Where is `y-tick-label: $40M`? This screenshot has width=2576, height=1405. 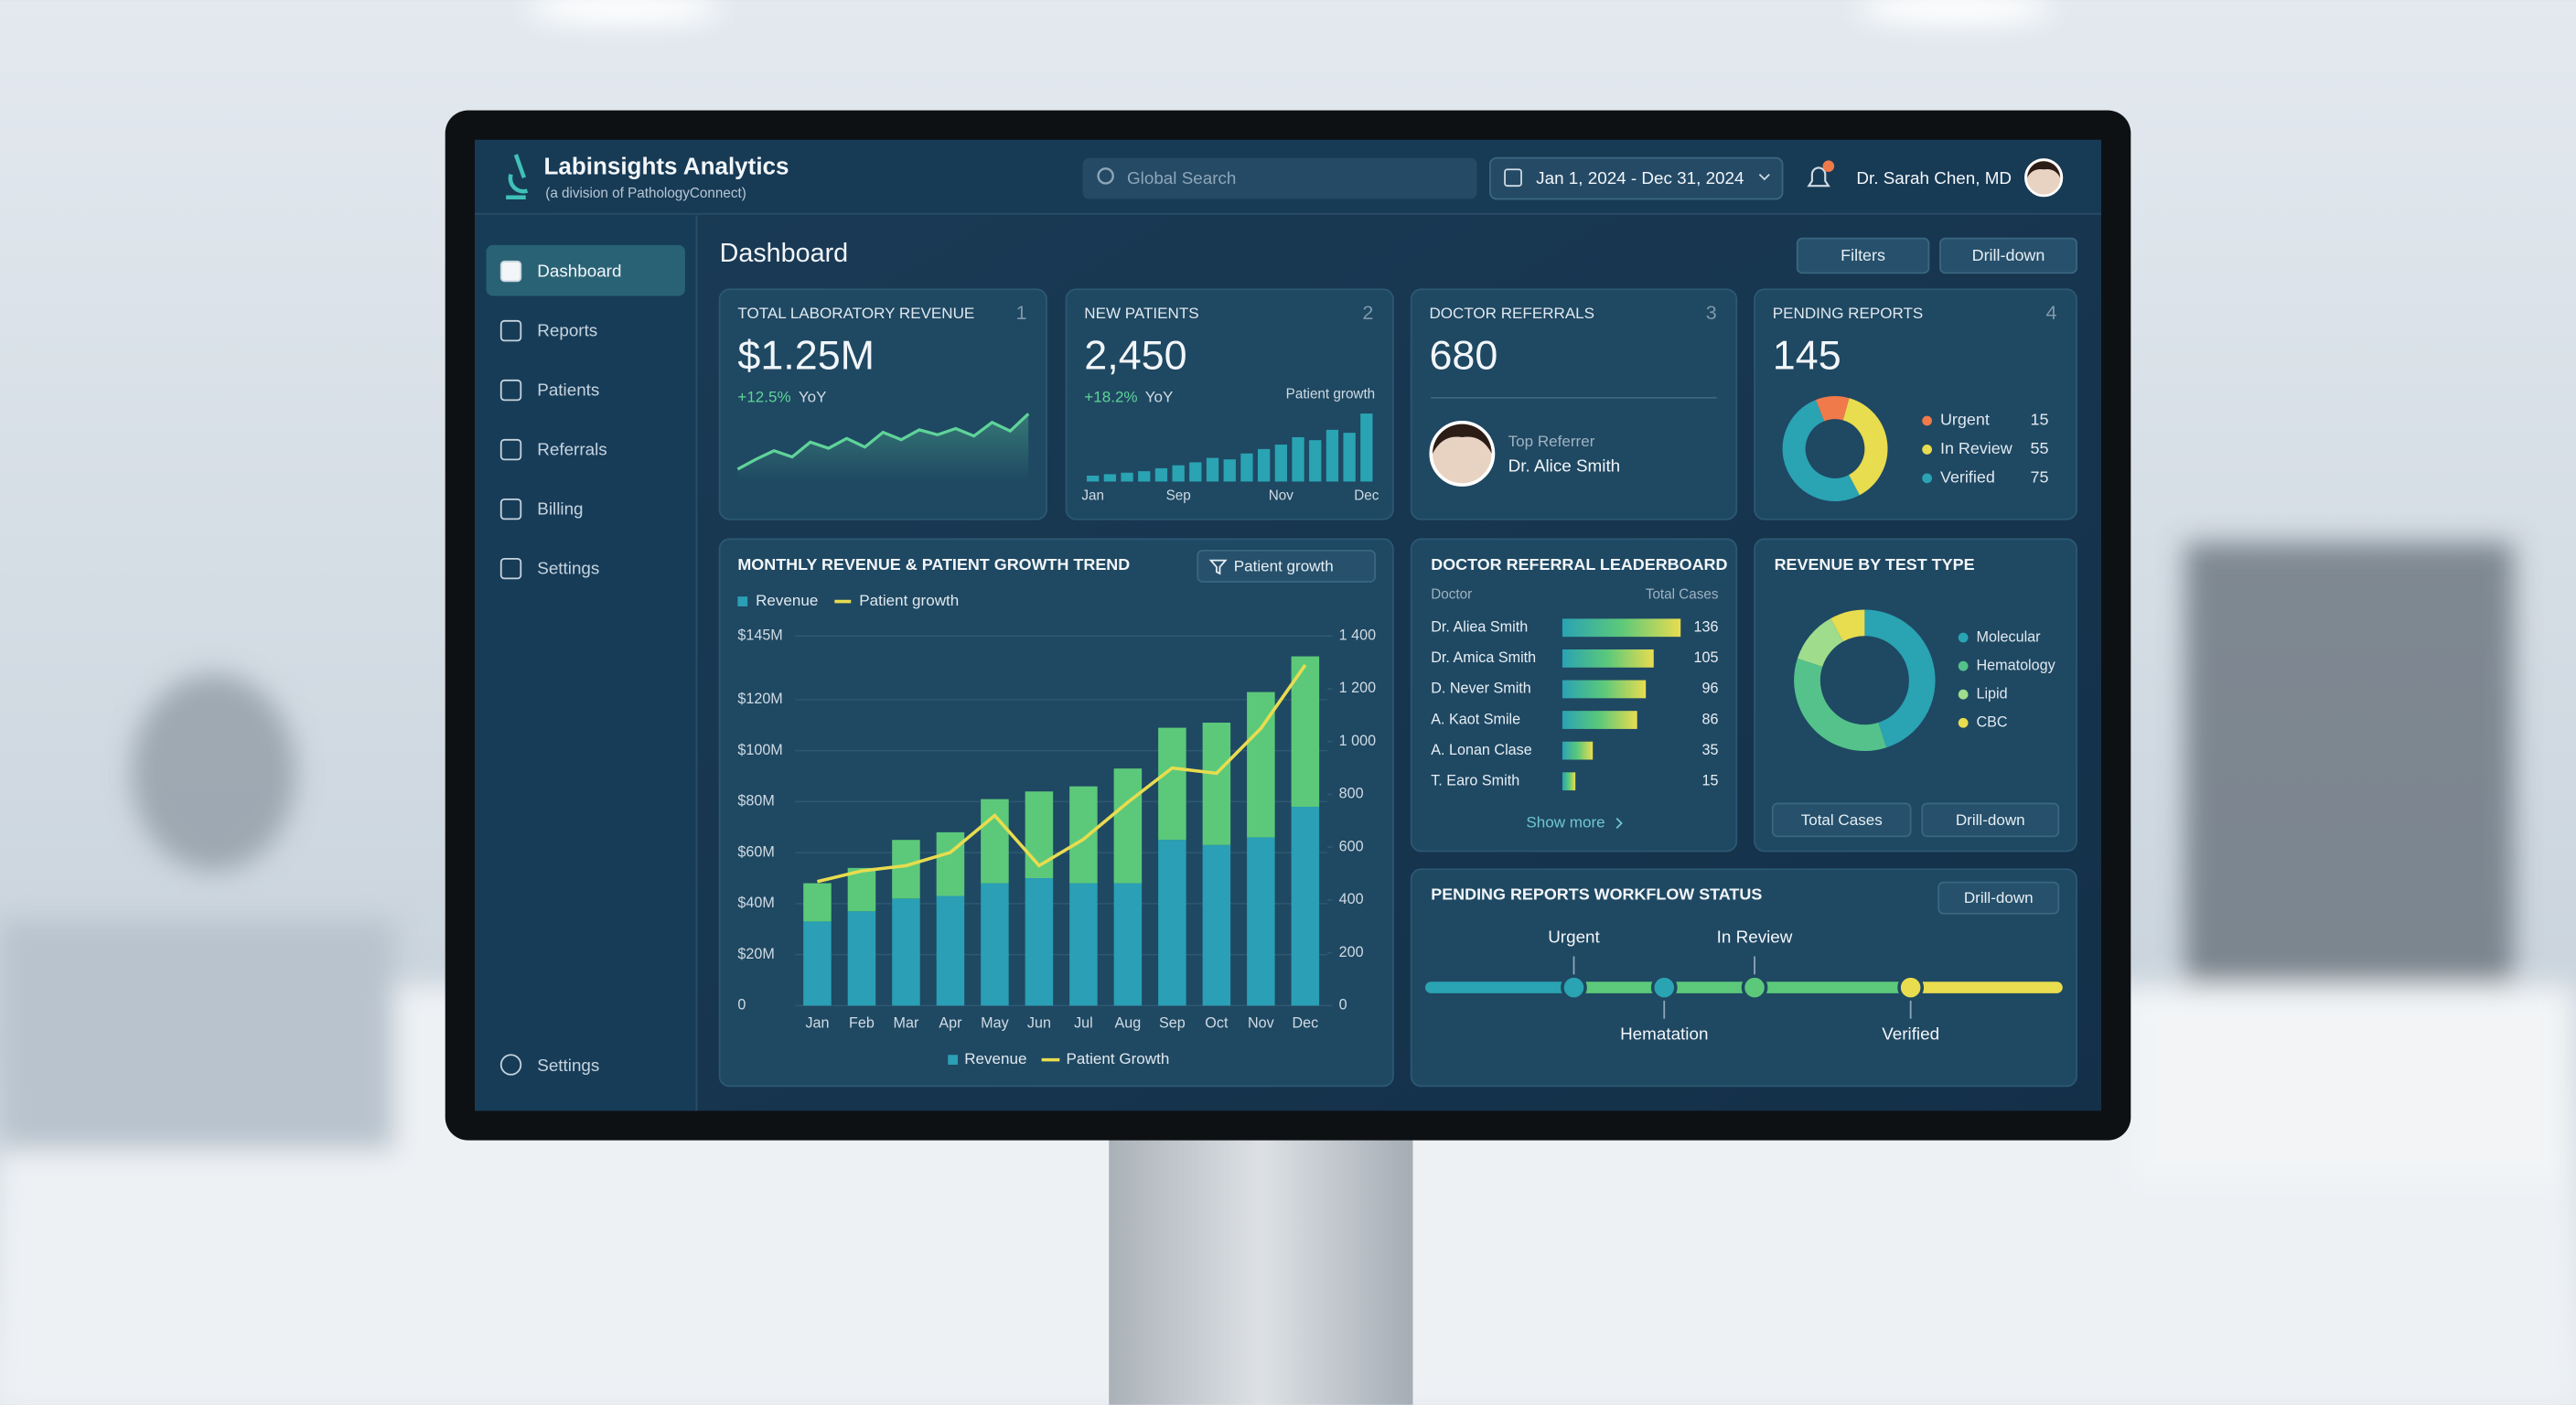 y-tick-label: $40M is located at coordinates (756, 903).